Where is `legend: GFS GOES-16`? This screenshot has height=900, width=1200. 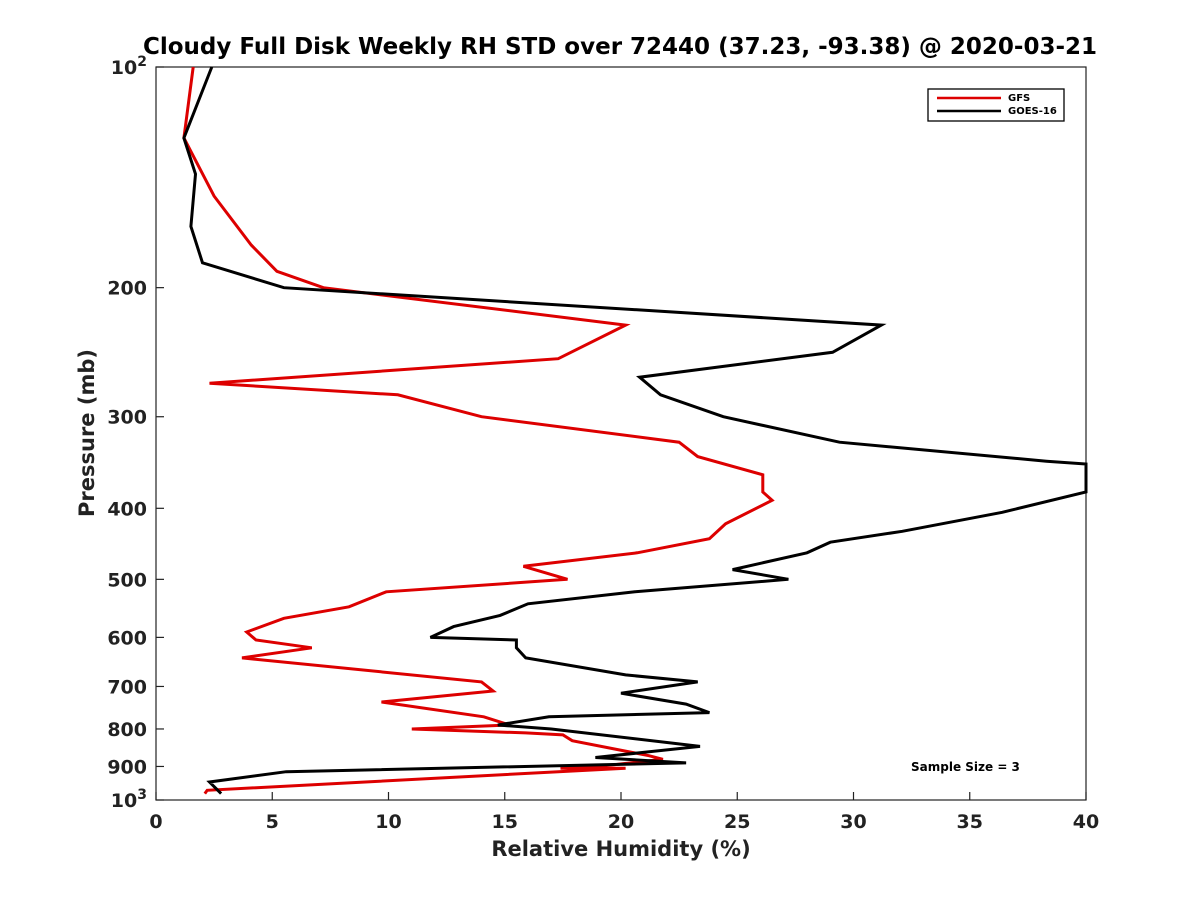
legend: GFS GOES-16 is located at coordinates (996, 105).